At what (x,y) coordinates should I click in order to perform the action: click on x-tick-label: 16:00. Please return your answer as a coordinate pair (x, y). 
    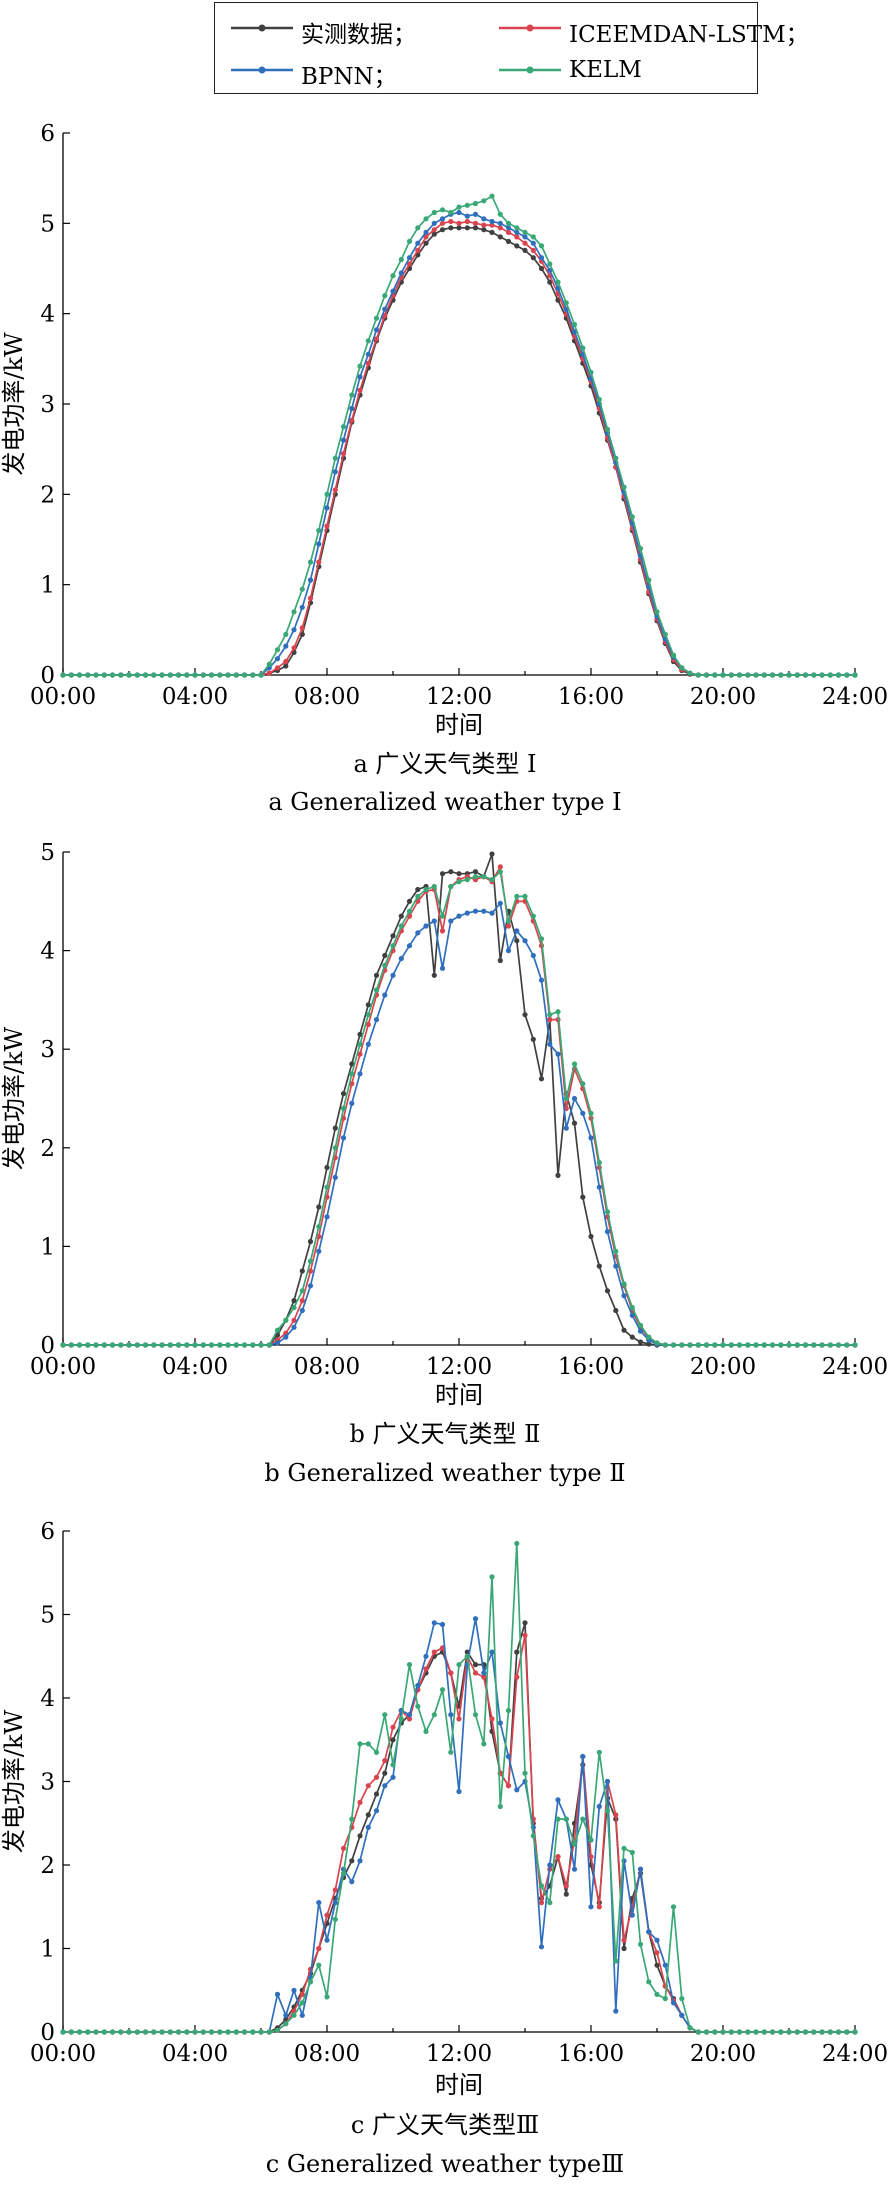
    Looking at the image, I should click on (591, 2054).